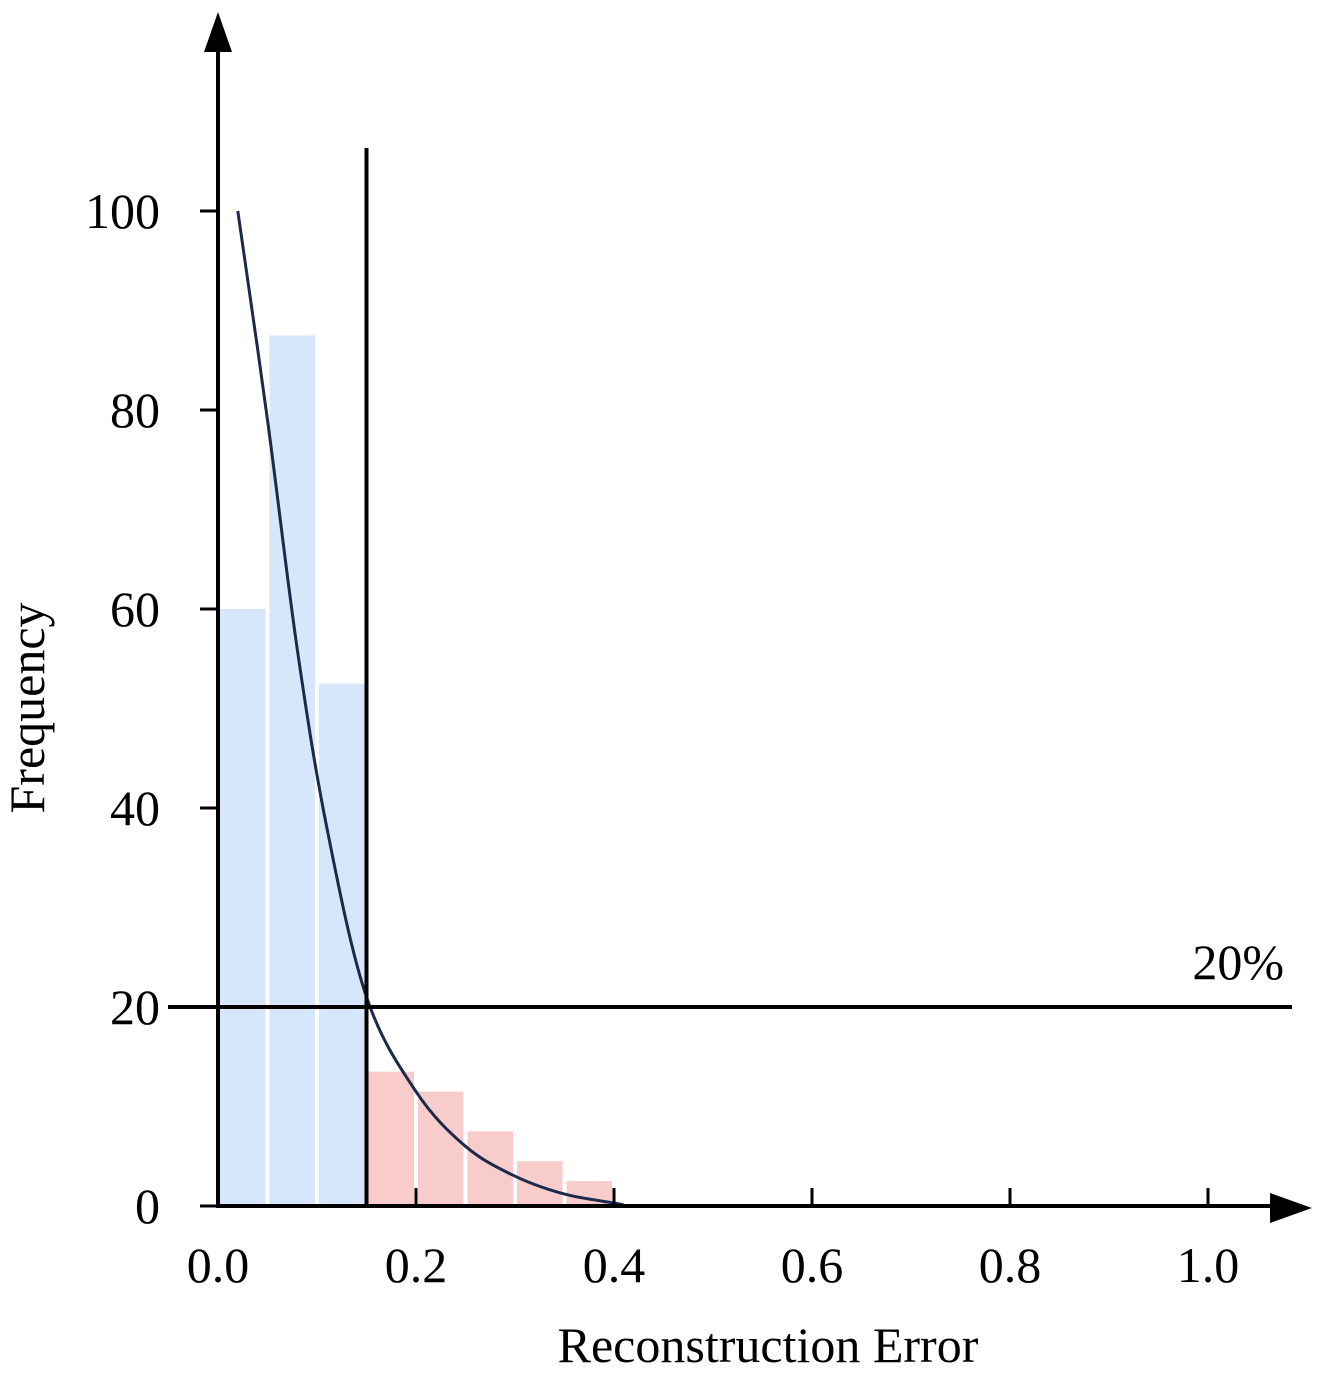 The image size is (1324, 1375). I want to click on y-axis-arrow-icon, so click(218, 32).